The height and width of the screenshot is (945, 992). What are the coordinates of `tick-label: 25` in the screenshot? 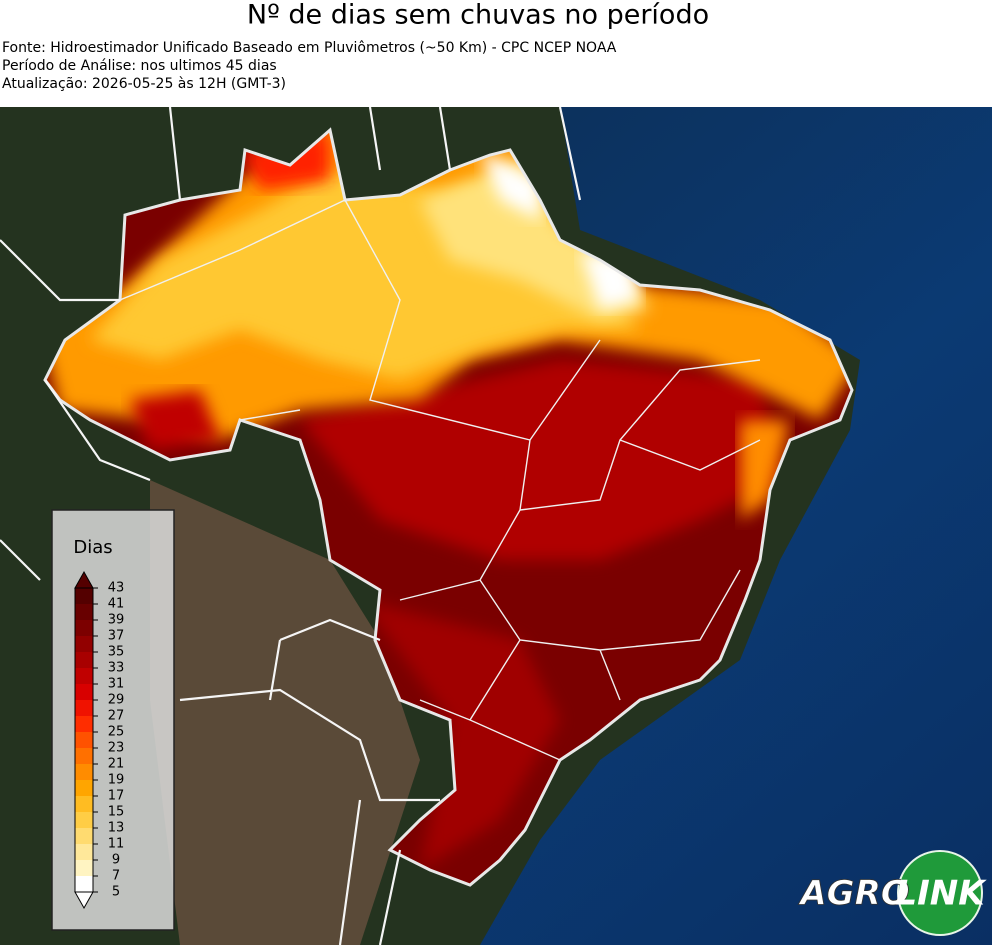 It's located at (116, 732).